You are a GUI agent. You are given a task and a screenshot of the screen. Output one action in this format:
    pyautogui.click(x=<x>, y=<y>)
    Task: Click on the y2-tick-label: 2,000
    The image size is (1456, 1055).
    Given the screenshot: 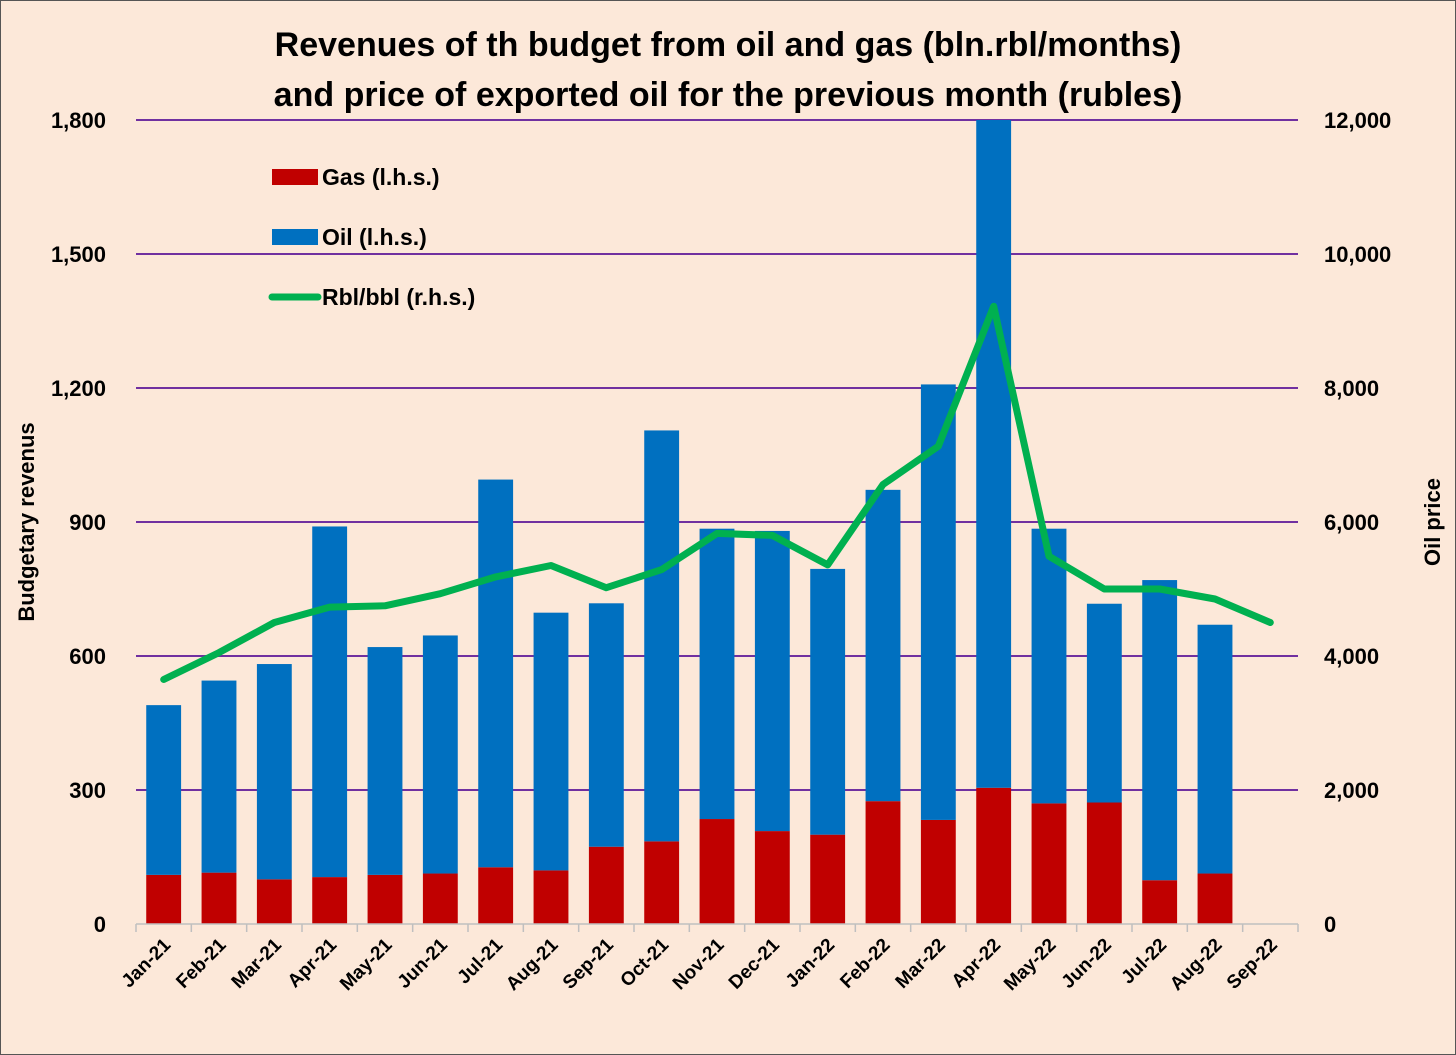 What is the action you would take?
    pyautogui.click(x=1351, y=790)
    